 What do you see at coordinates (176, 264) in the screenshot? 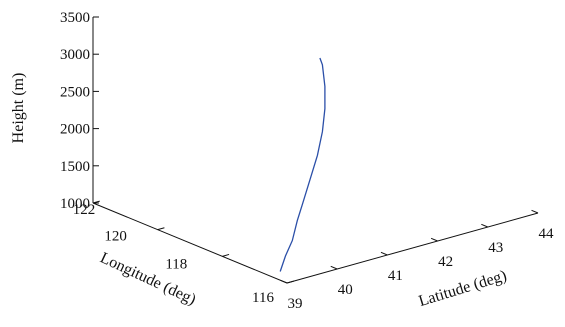
I see `longitude-tick-label: 118` at bounding box center [176, 264].